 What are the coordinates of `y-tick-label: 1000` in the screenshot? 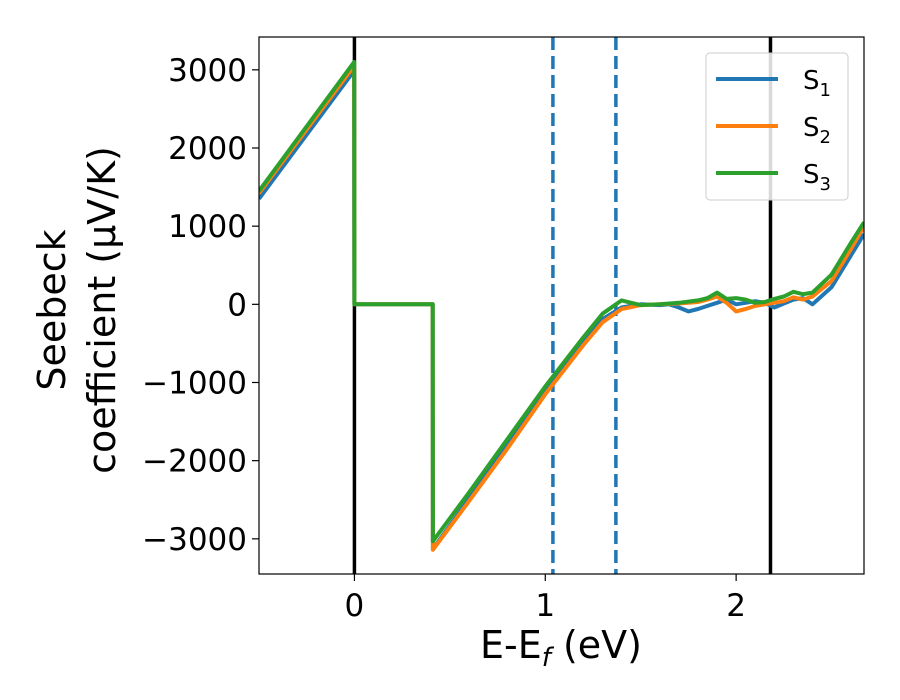 It's located at (207, 227).